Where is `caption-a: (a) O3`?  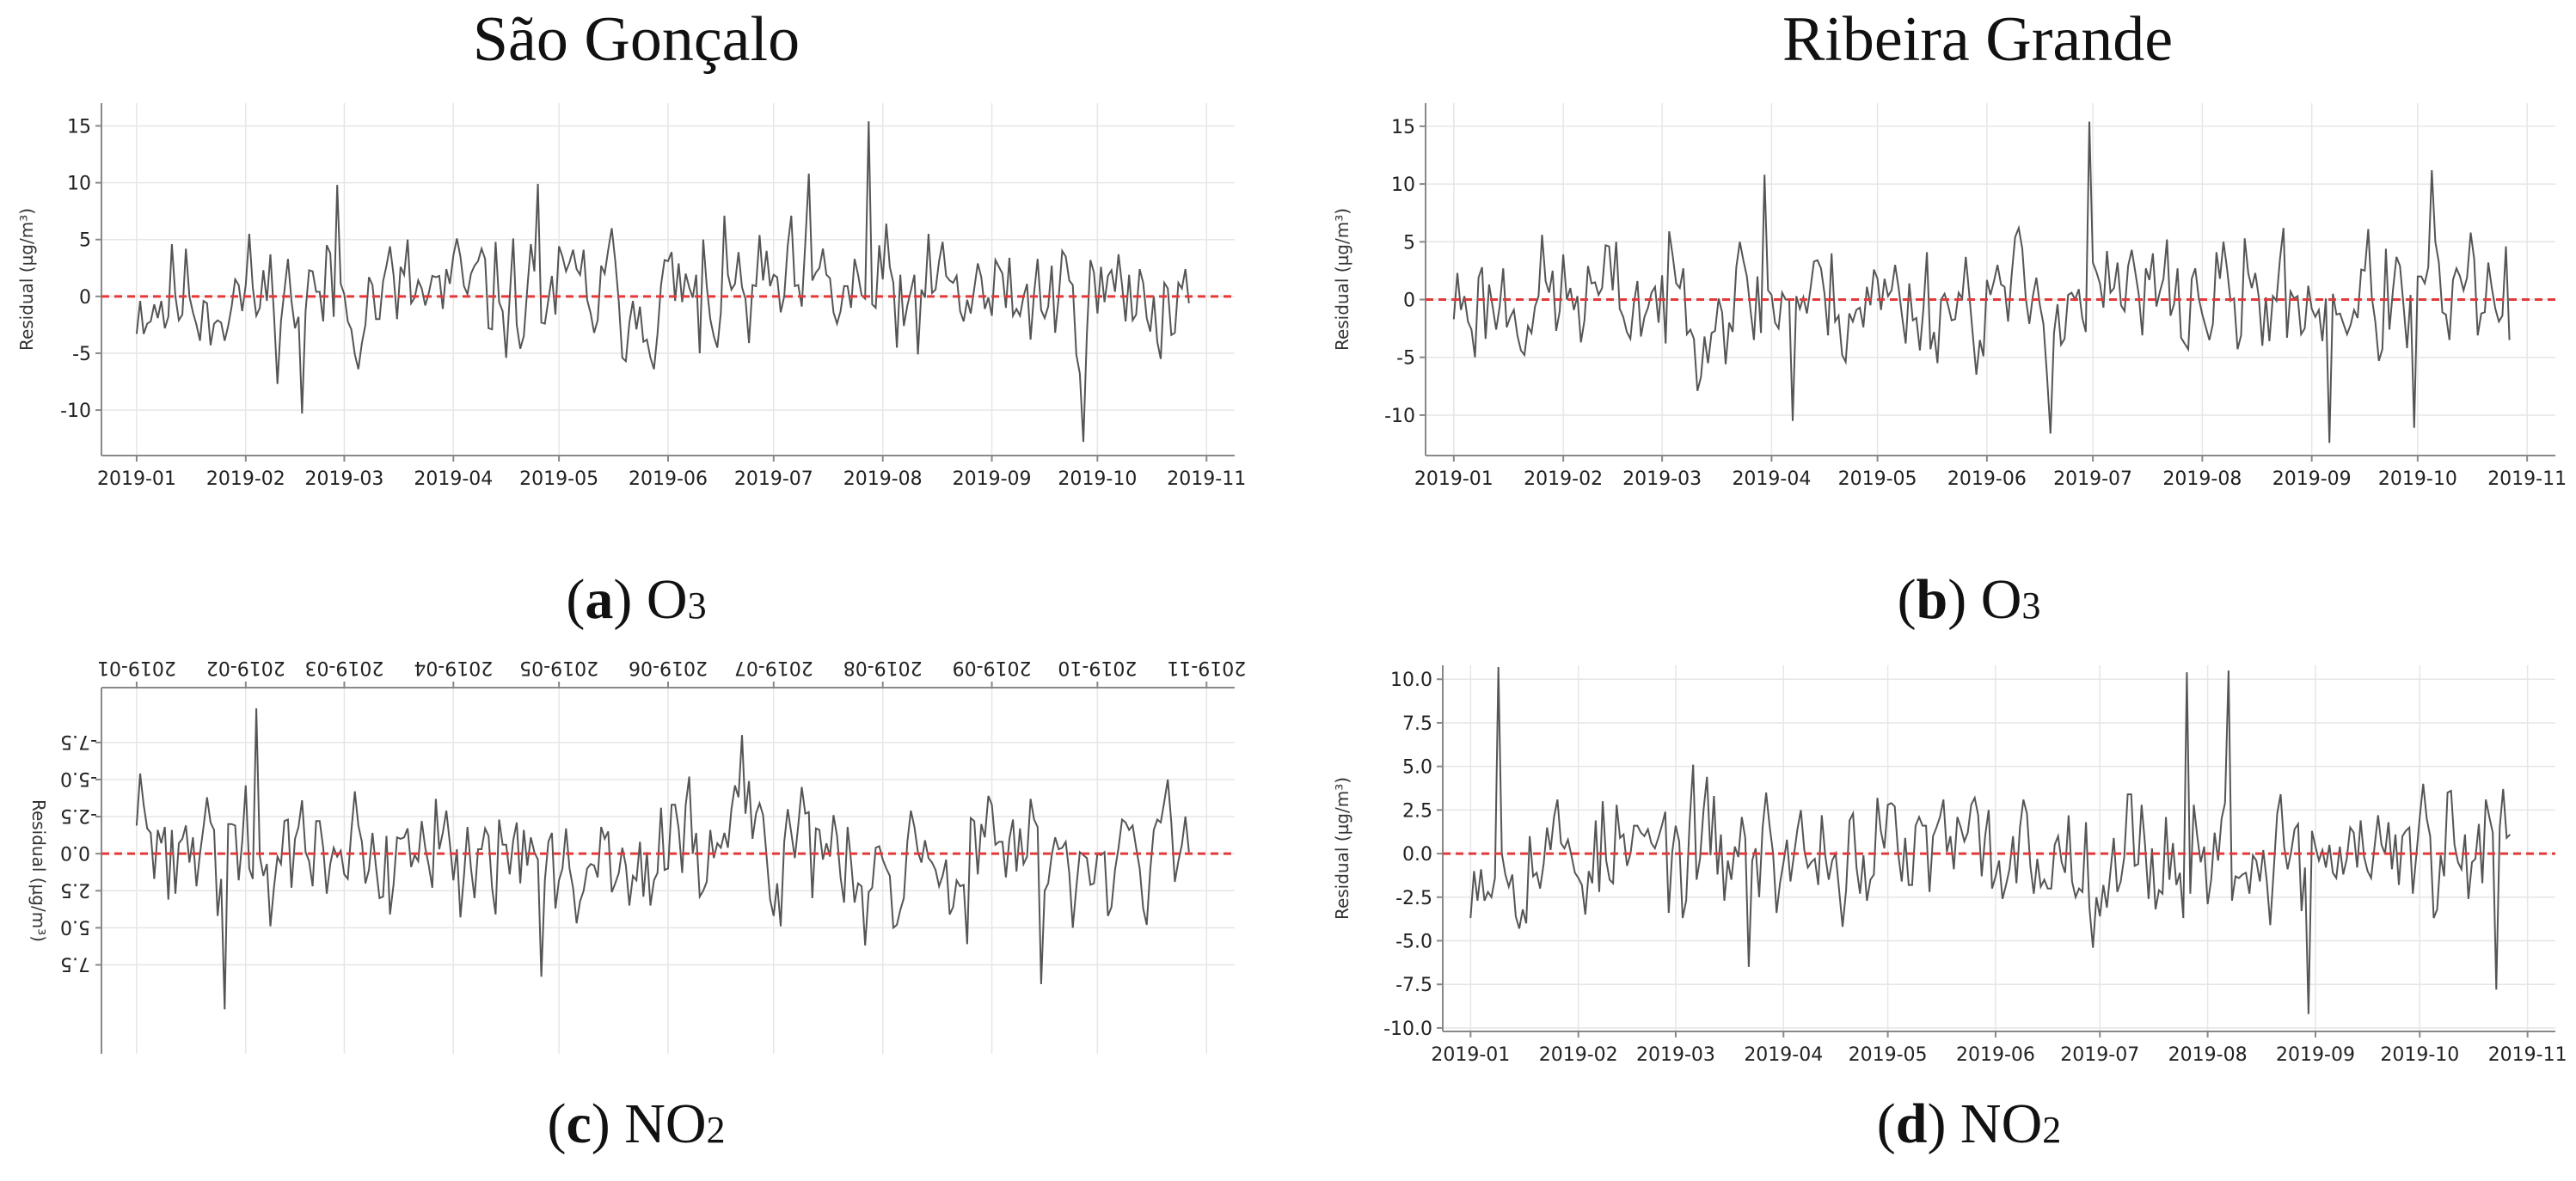
caption-a: (a) O3 is located at coordinates (636, 599).